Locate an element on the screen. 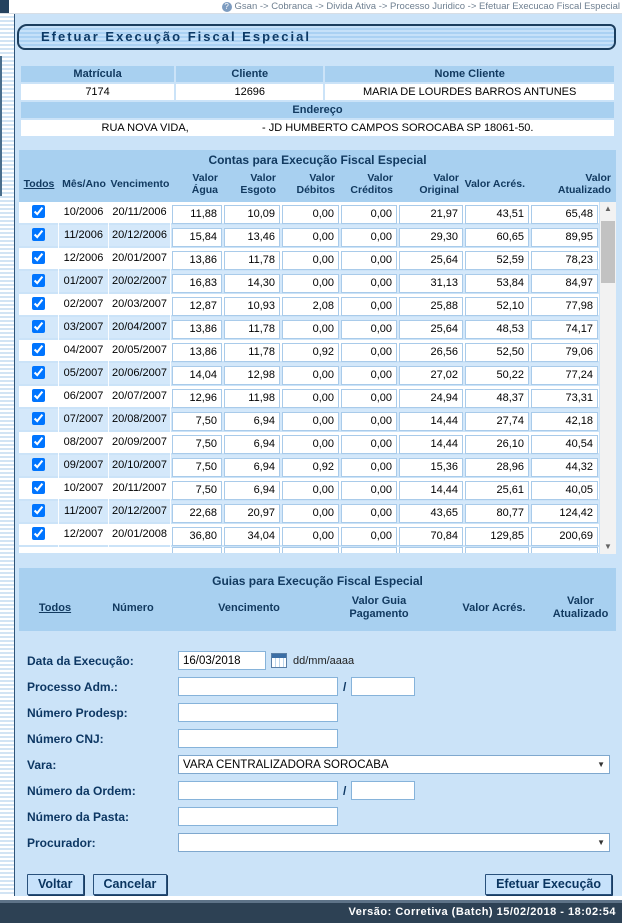  procurador-select: ▼ is located at coordinates (394, 842).